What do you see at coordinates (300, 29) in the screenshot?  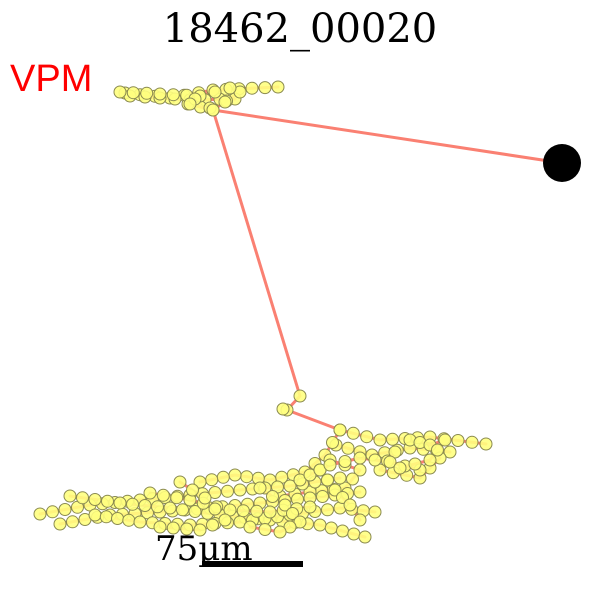 I see `figure-title: 18462_00020` at bounding box center [300, 29].